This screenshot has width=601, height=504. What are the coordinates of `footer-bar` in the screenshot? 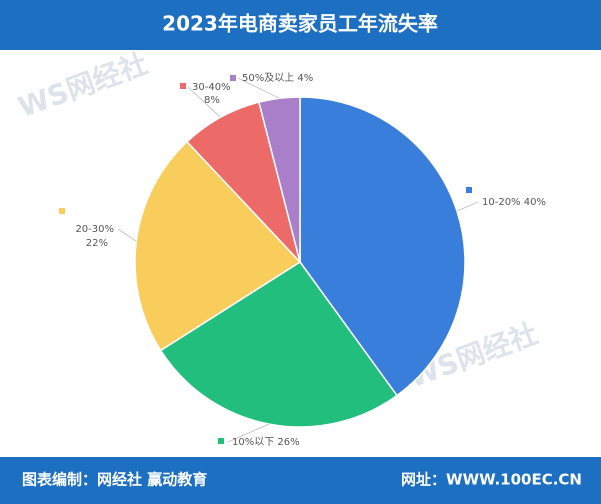 It's located at (300, 480).